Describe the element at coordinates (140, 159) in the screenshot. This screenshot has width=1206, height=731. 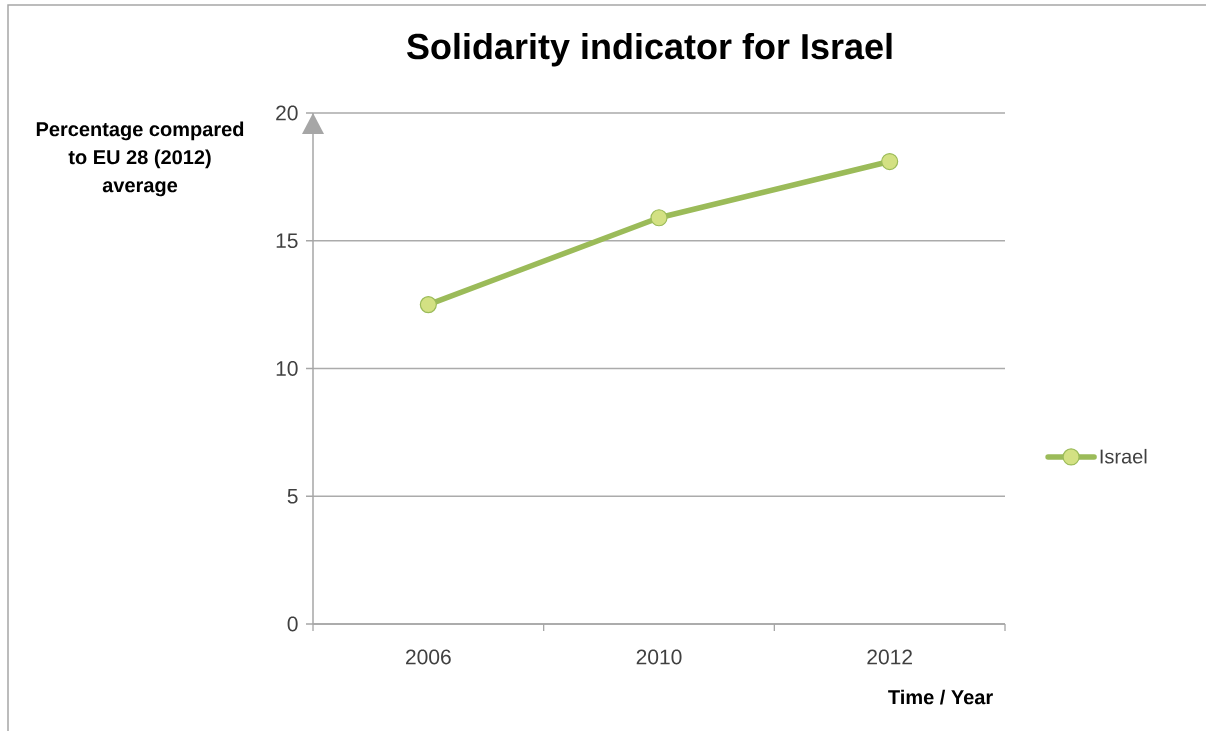
I see `y-axis-title: Percentage compared to EU 28 (2012) average` at that location.